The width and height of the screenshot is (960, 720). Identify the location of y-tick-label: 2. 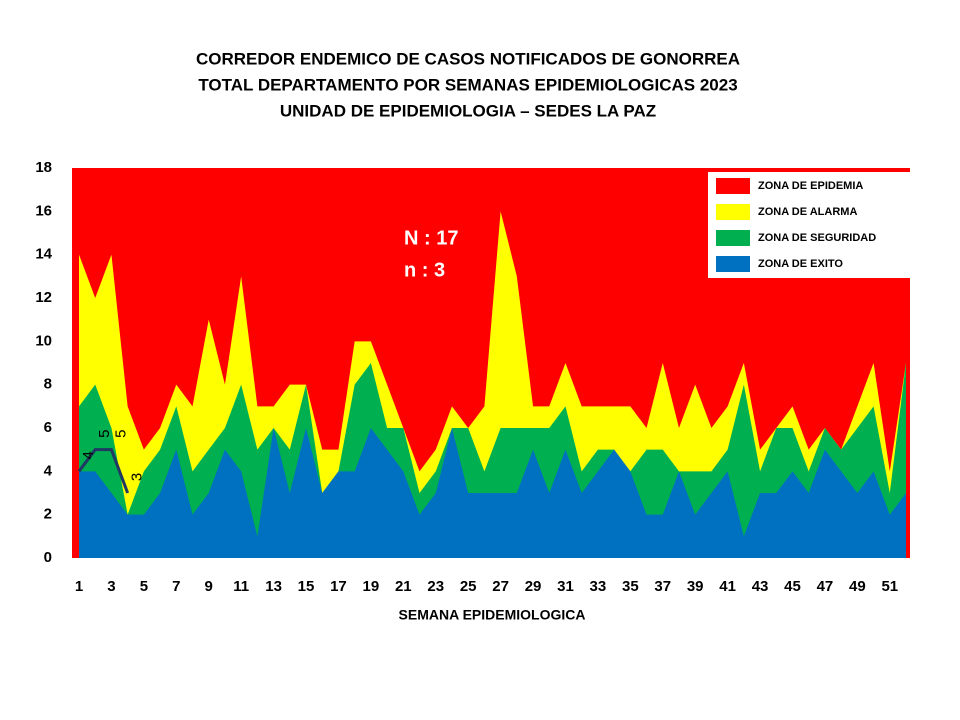
(48, 514).